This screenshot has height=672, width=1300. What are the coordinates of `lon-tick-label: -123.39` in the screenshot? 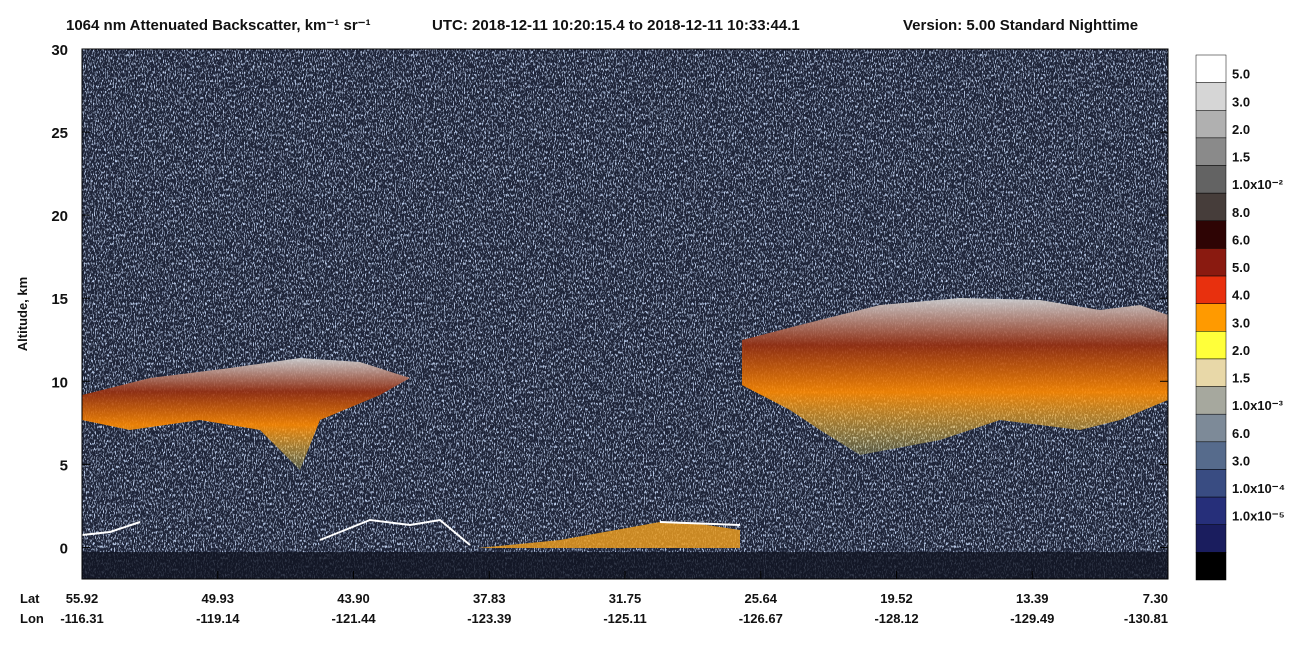 It's located at (489, 618).